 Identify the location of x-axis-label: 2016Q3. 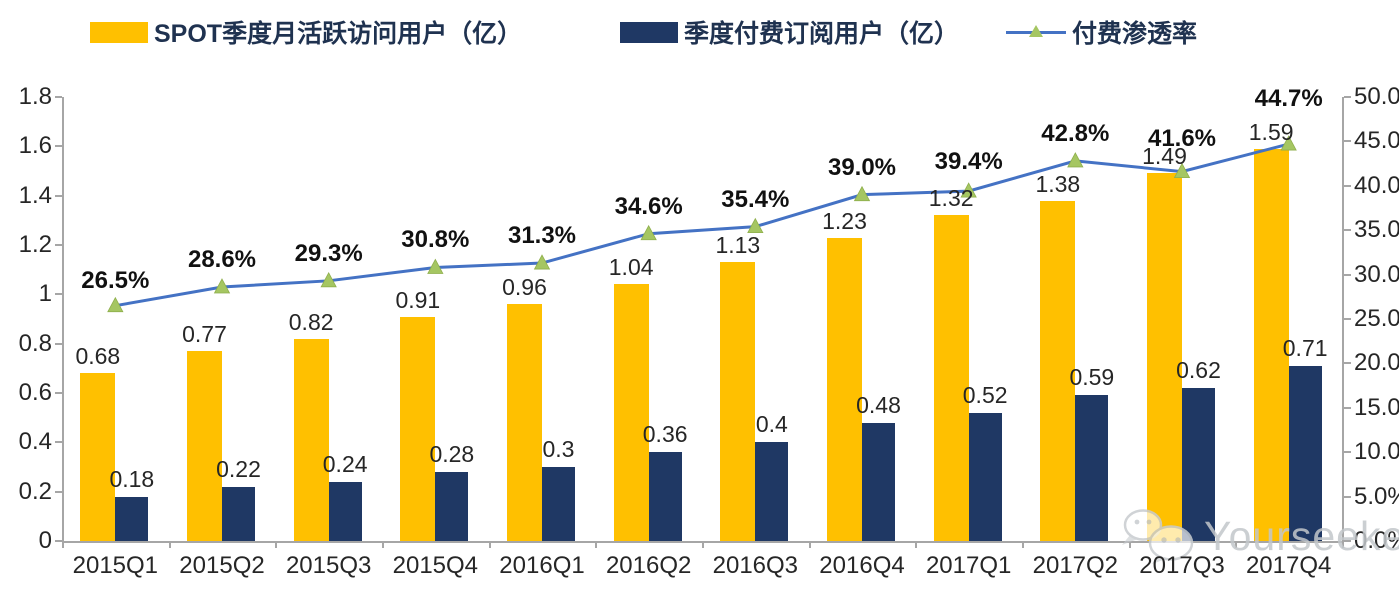
(755, 565).